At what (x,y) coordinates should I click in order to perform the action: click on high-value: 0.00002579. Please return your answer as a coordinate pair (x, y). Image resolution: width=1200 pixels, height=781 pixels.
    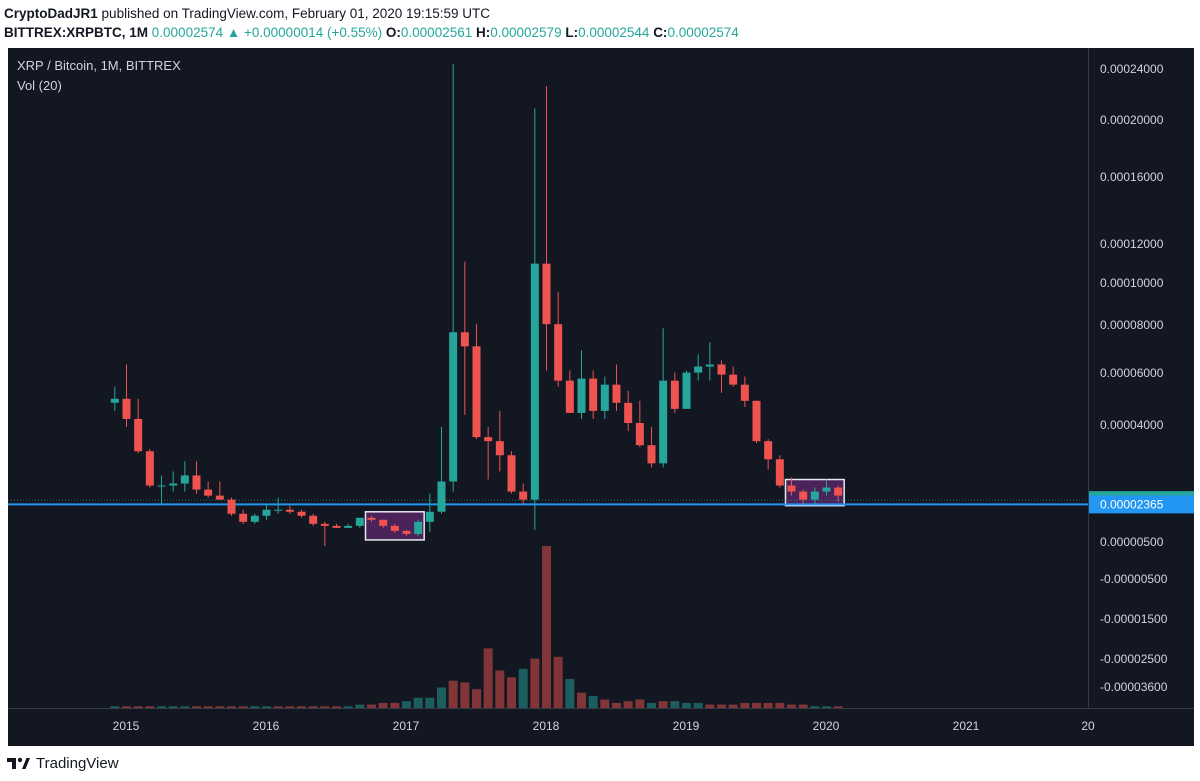
    Looking at the image, I should click on (526, 32).